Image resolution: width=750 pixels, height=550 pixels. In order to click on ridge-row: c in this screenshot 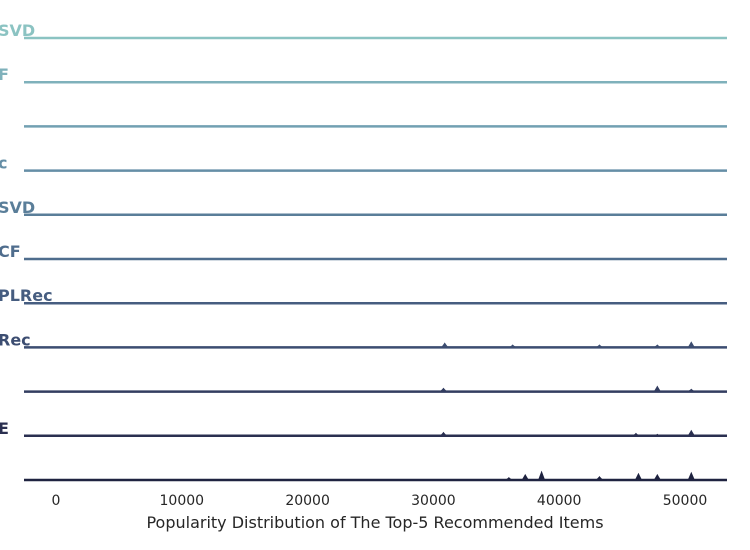, I will do `click(363, 163)`.